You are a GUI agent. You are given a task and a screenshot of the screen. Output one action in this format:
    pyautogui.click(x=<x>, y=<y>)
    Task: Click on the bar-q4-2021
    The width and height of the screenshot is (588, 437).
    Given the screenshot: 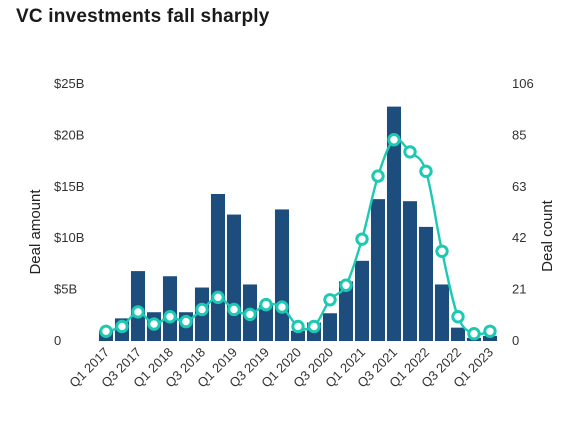 What is the action you would take?
    pyautogui.click(x=410, y=271)
    